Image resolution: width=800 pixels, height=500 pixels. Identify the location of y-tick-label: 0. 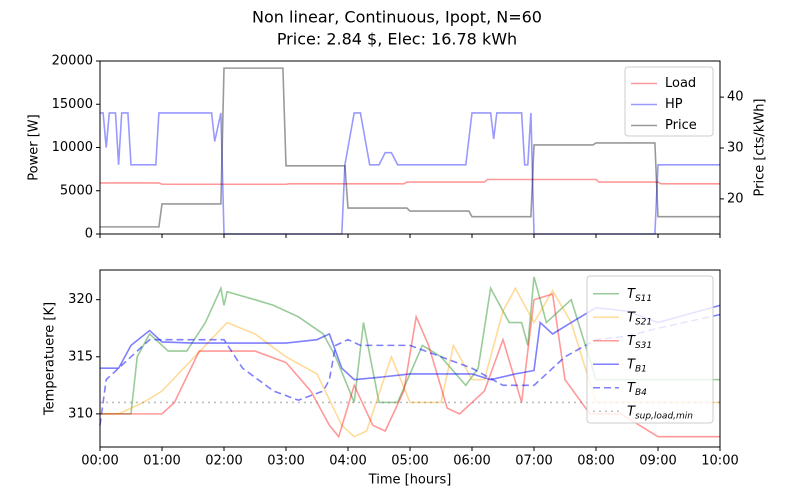
(89, 234).